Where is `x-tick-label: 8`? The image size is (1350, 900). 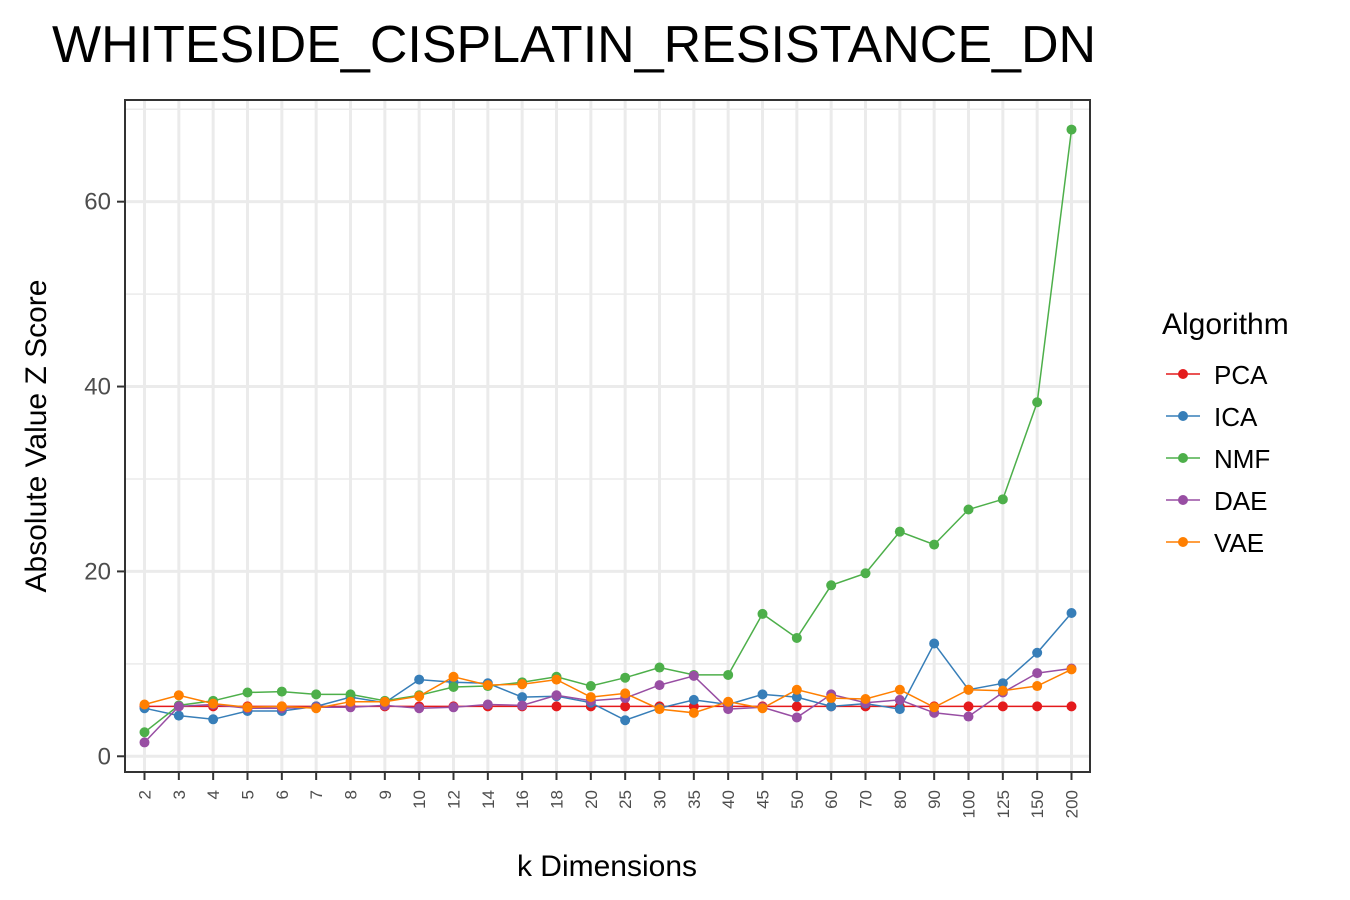
x-tick-label: 8 is located at coordinates (351, 794).